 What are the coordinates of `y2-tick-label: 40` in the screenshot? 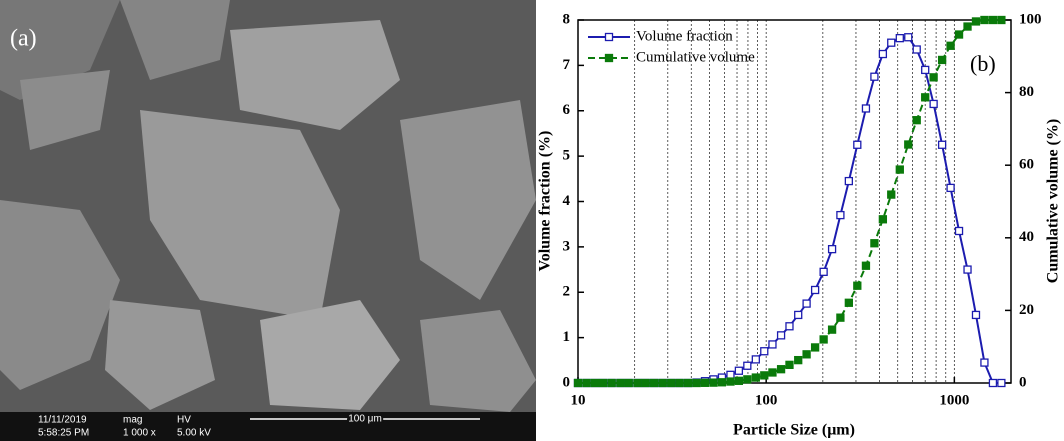 It's located at (1026, 237).